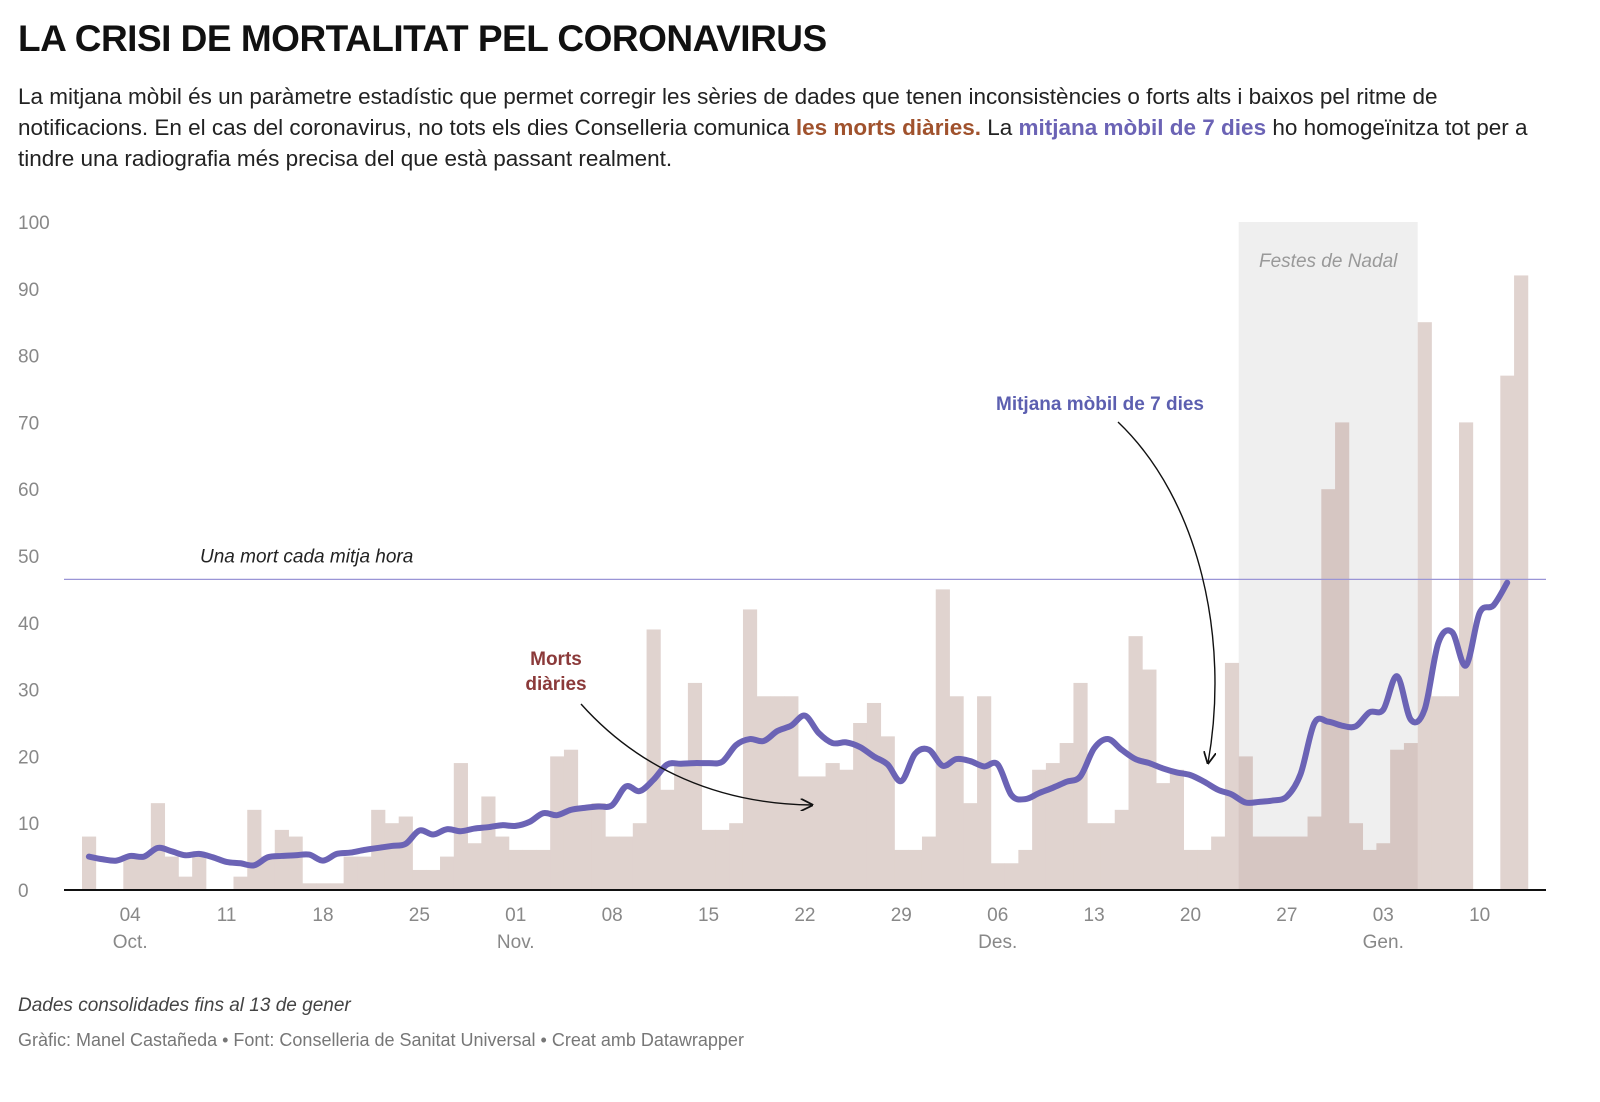  I want to click on x-tick-label: 01, so click(515, 915).